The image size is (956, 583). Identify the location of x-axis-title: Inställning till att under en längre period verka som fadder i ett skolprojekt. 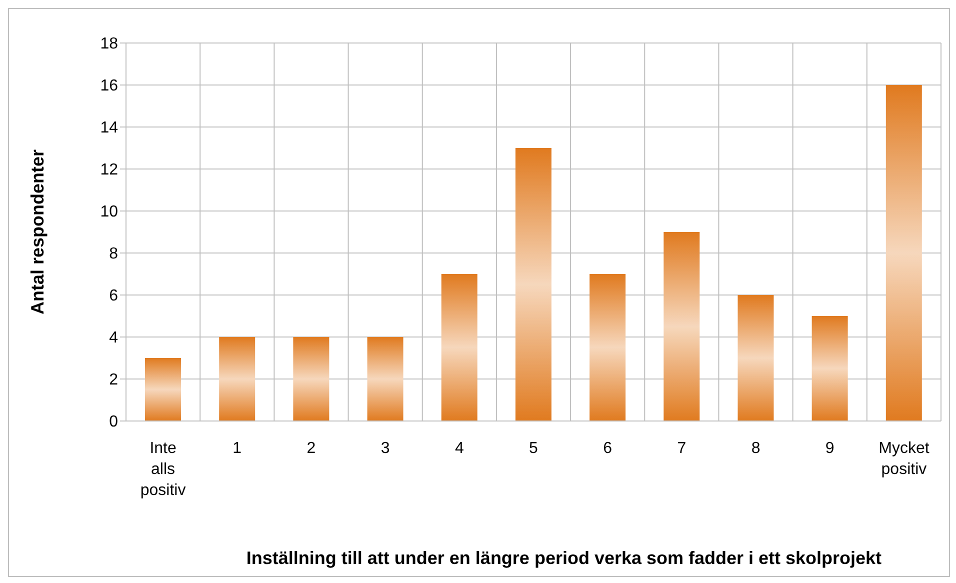
(564, 558).